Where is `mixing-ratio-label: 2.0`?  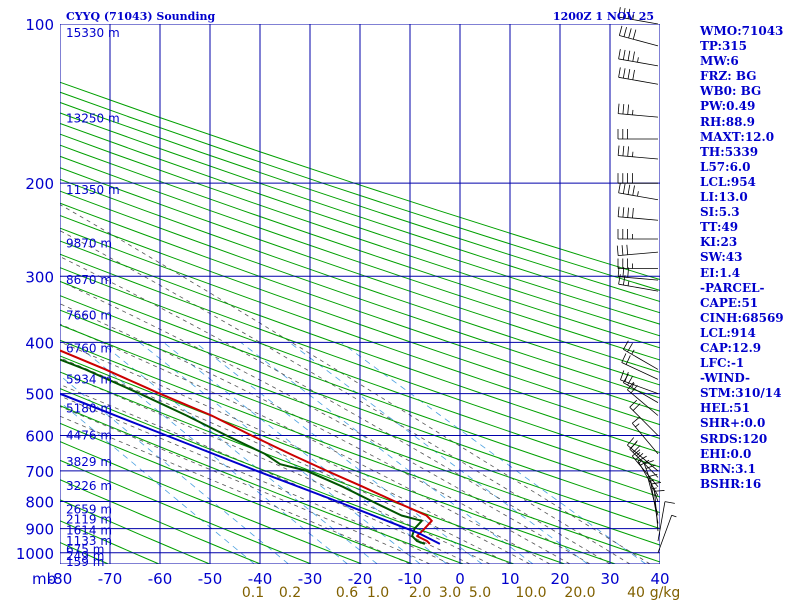
mixing-ratio-label: 2.0 is located at coordinates (420, 592).